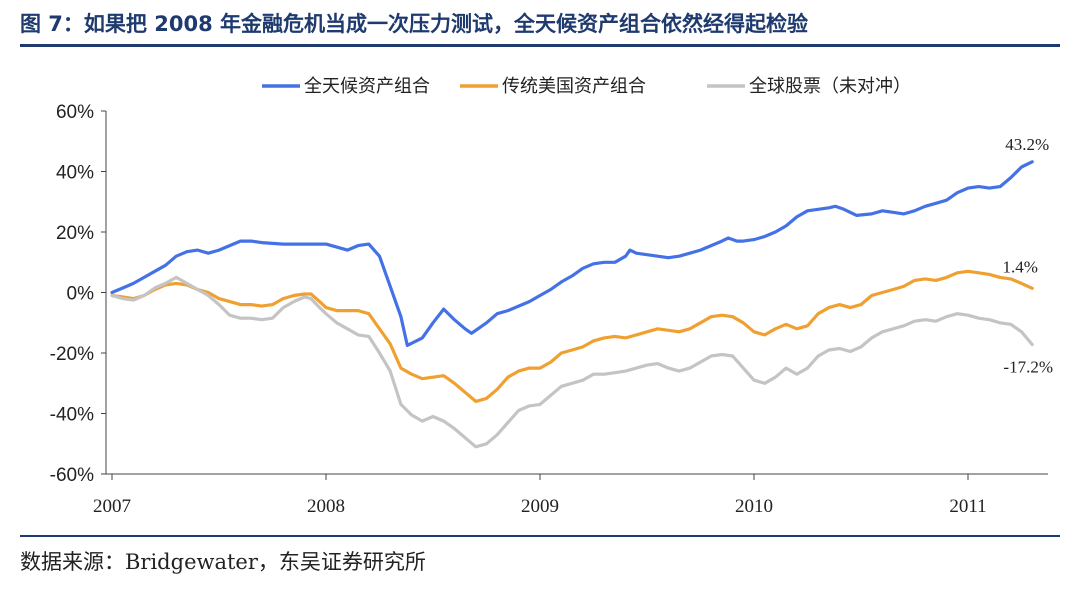 The height and width of the screenshot is (594, 1080). What do you see at coordinates (540, 536) in the screenshot?
I see `source-rule` at bounding box center [540, 536].